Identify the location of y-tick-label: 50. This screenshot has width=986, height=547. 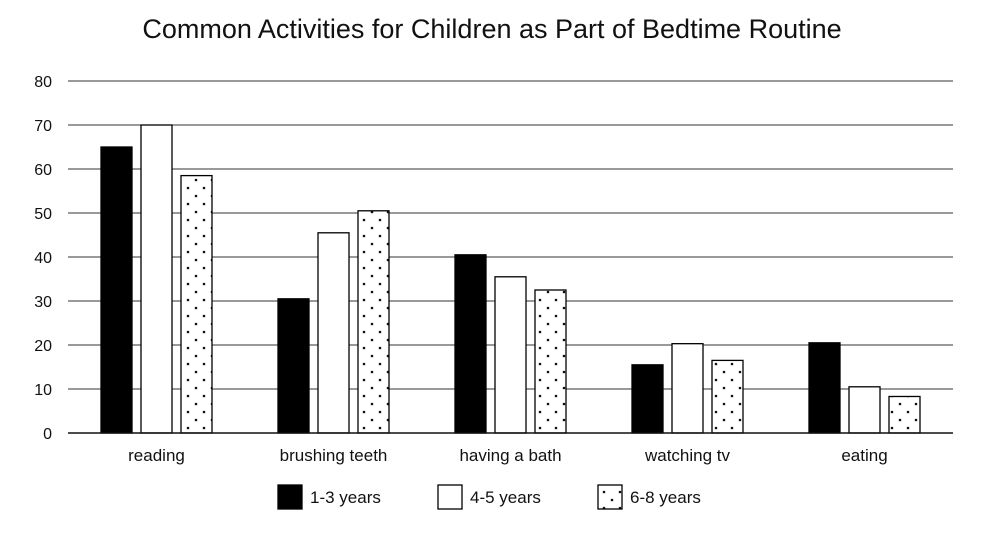
(43, 214).